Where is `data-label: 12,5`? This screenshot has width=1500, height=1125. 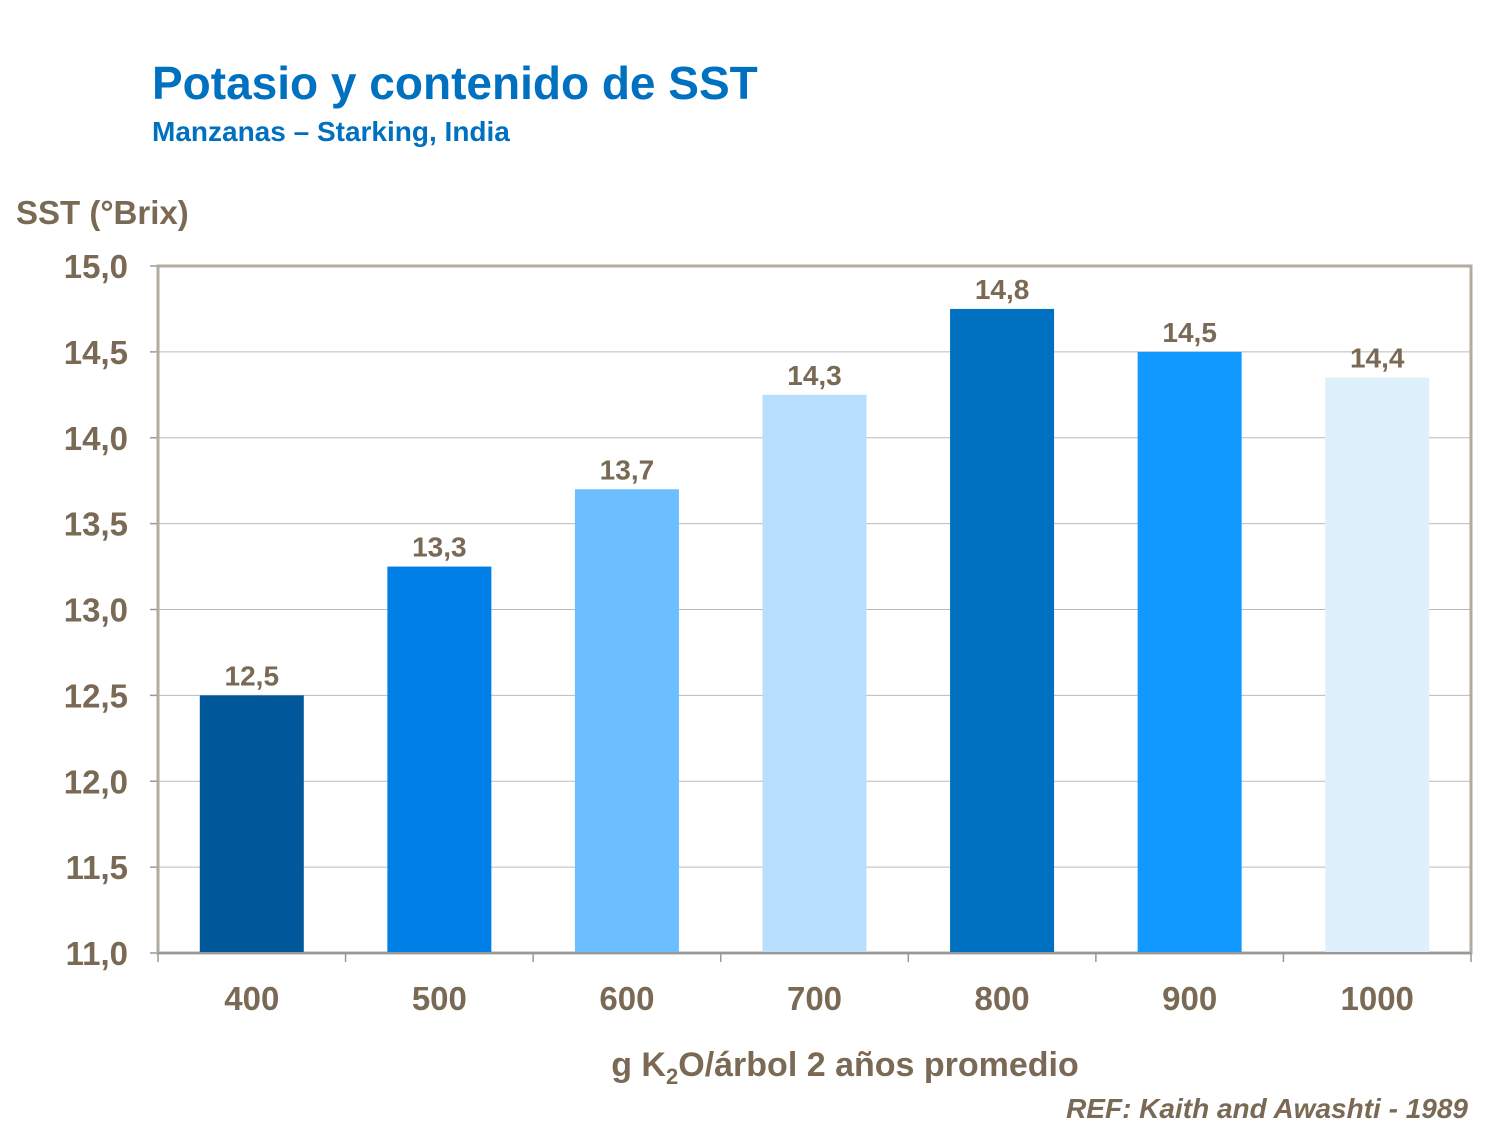 data-label: 12,5 is located at coordinates (252, 675).